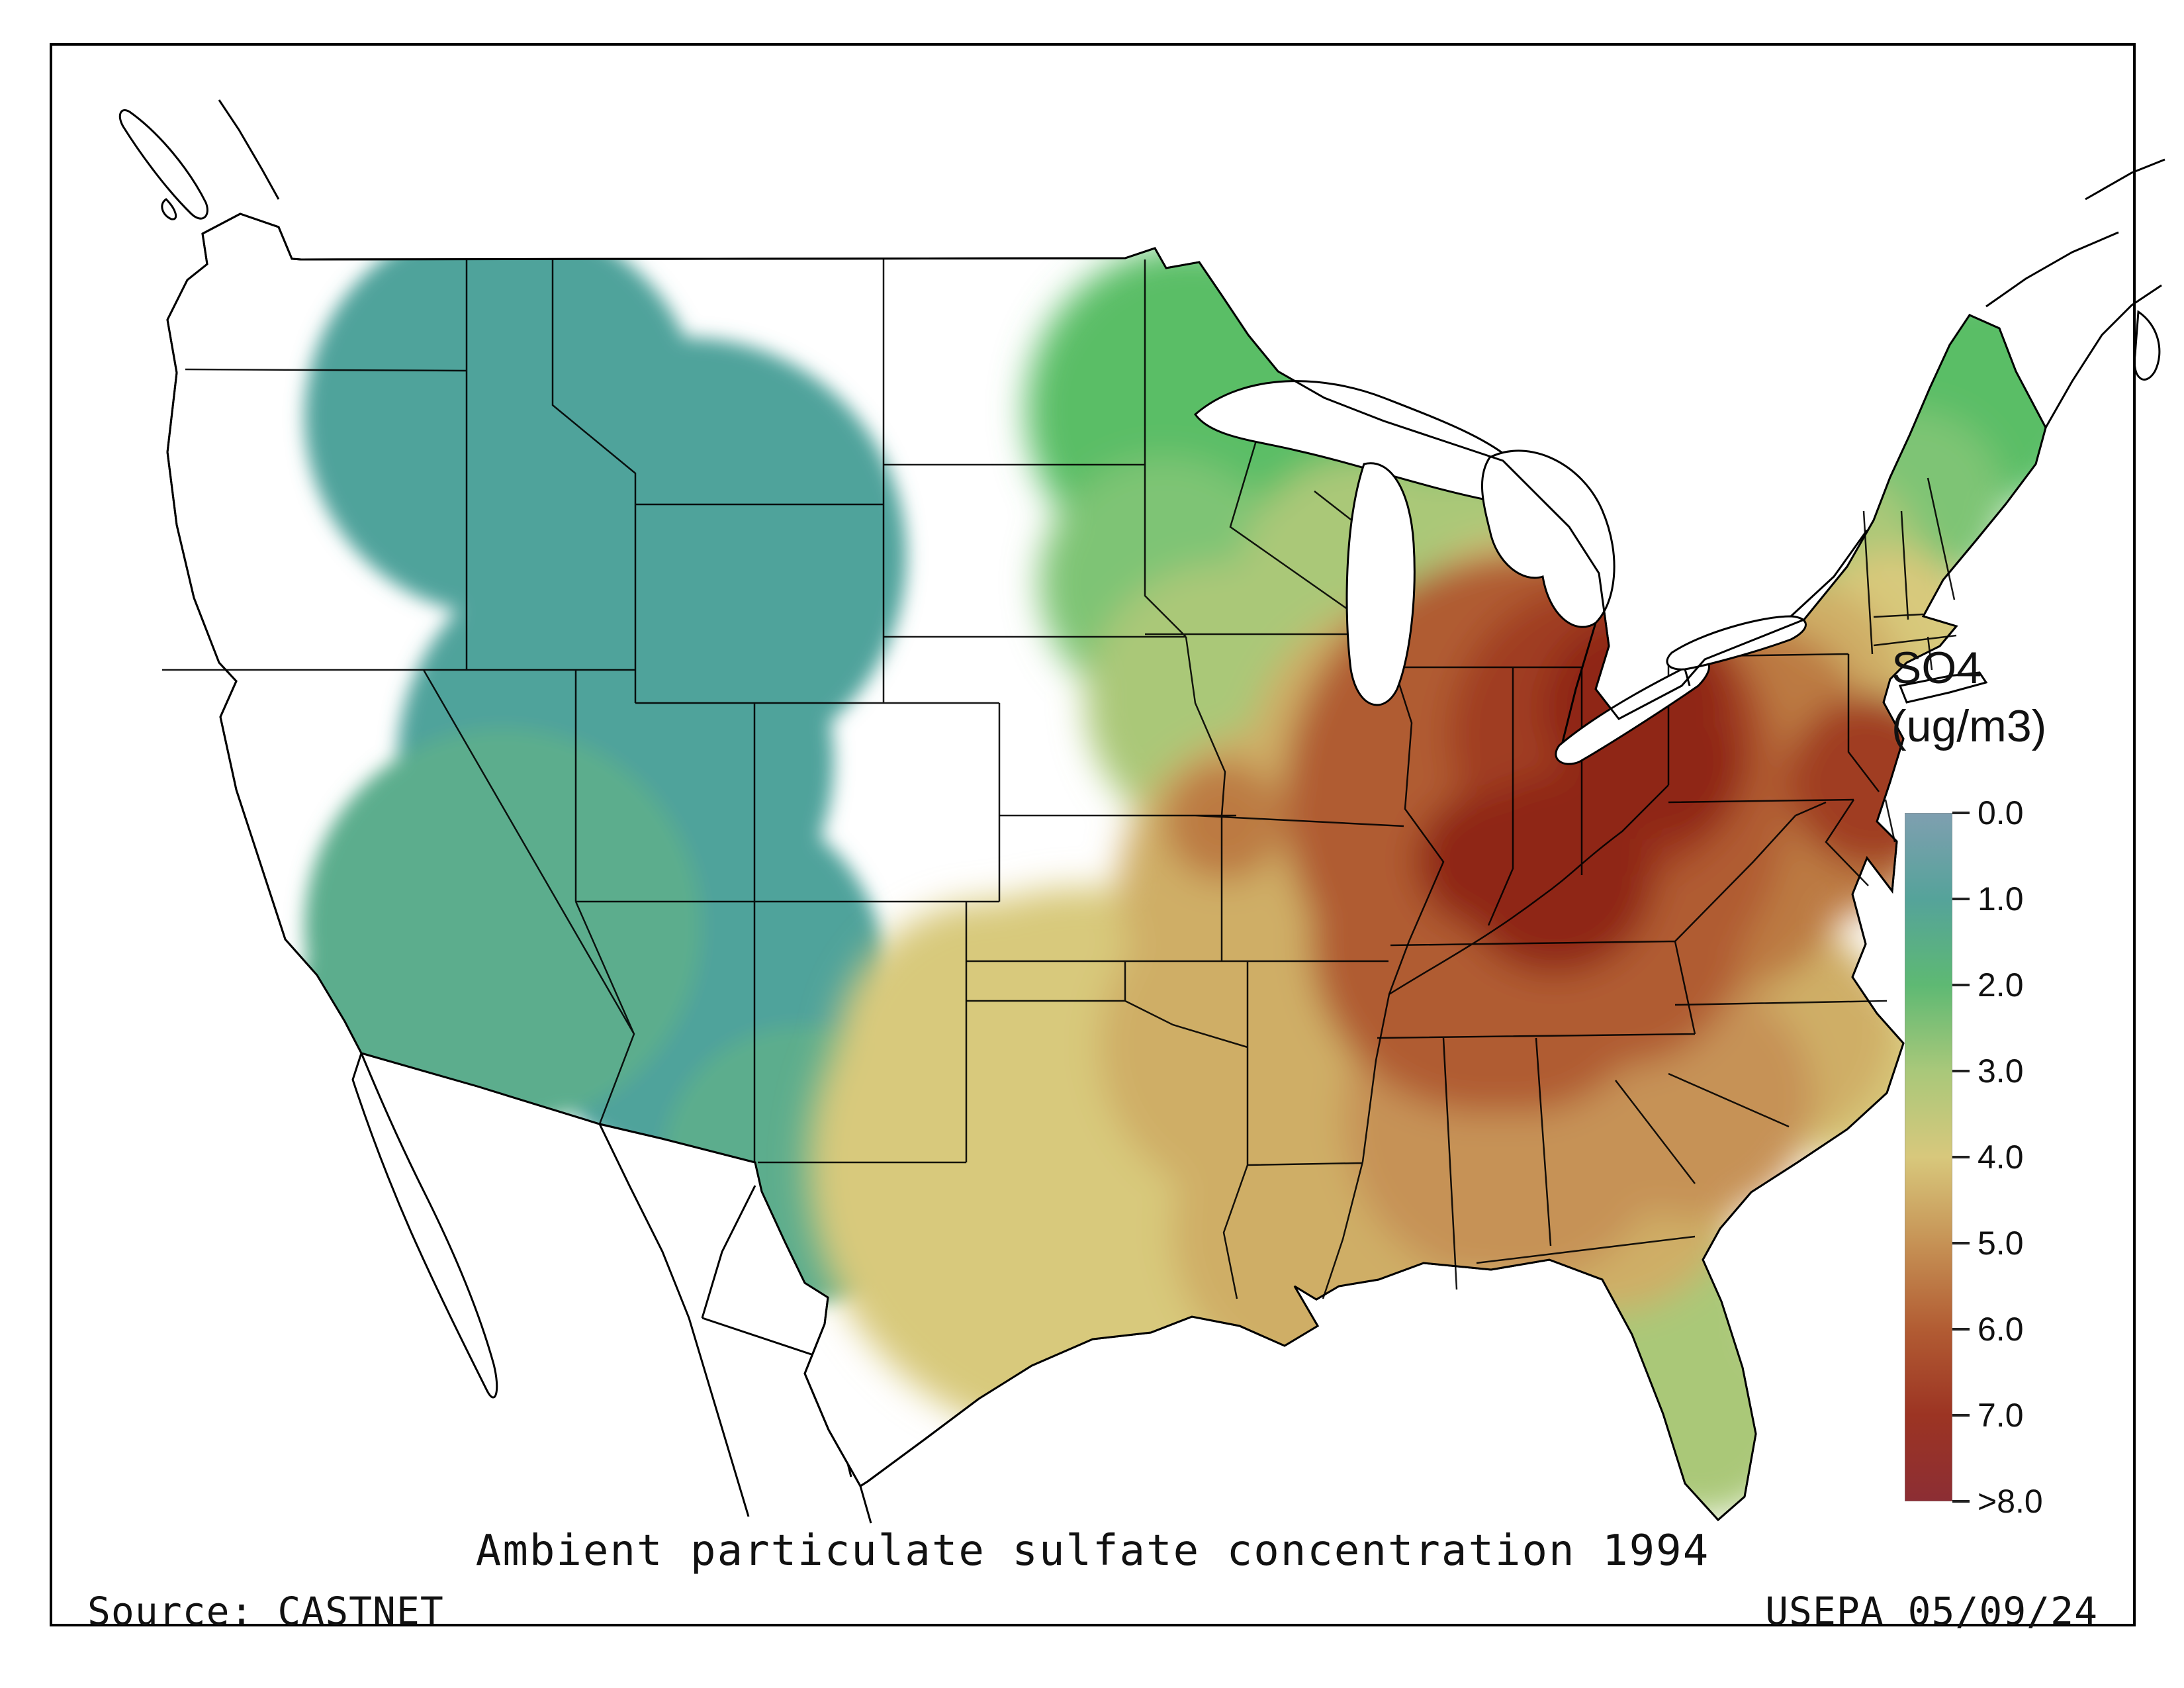 Image resolution: width=2184 pixels, height=1688 pixels. What do you see at coordinates (2001, 985) in the screenshot?
I see `legend-tick-label: 2.0` at bounding box center [2001, 985].